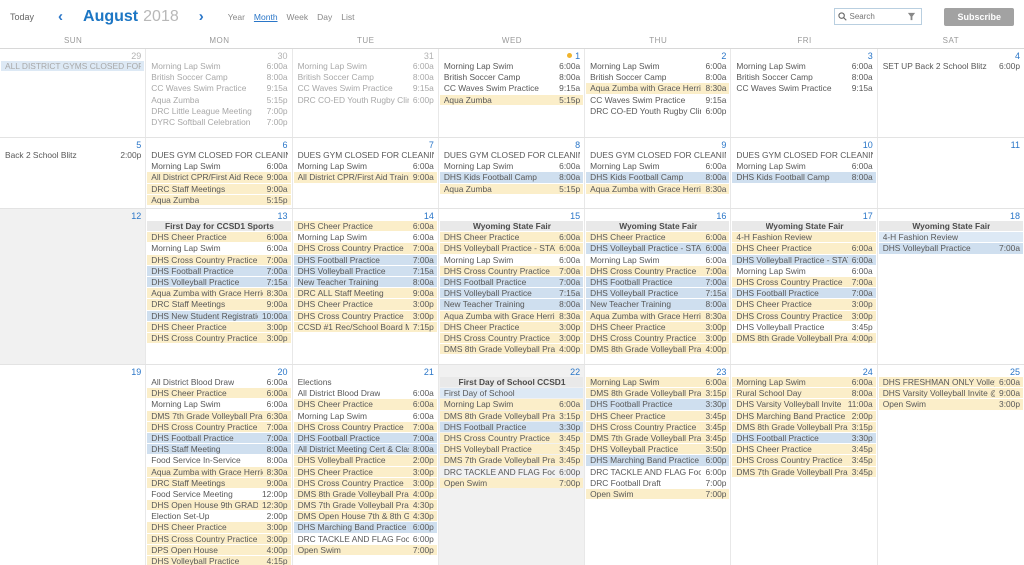 The height and width of the screenshot is (565, 1024). Describe the element at coordinates (282, 216) in the screenshot. I see `day-number: 13` at that location.